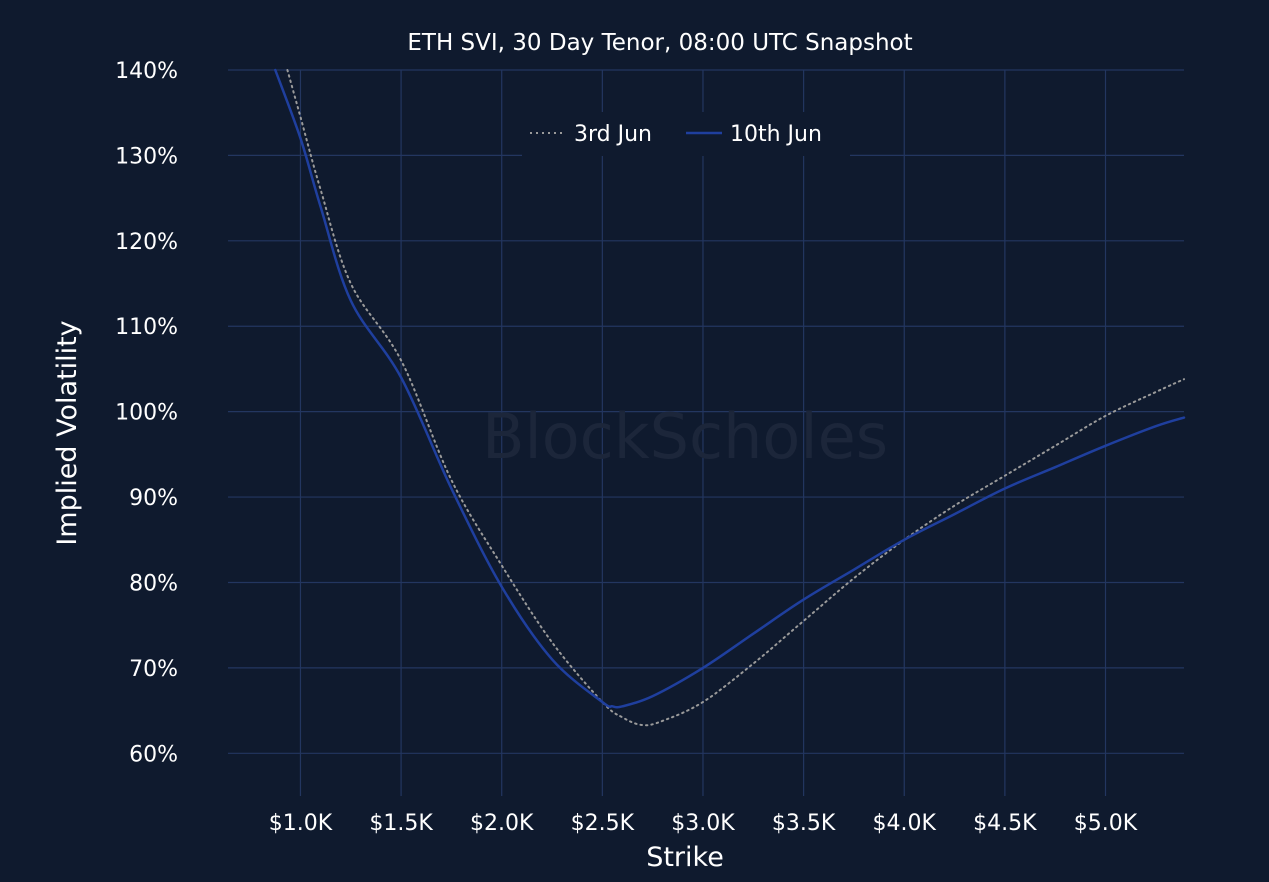 This screenshot has height=882, width=1269. Describe the element at coordinates (603, 823) in the screenshot. I see `x-tick-label: $2.5K` at that location.